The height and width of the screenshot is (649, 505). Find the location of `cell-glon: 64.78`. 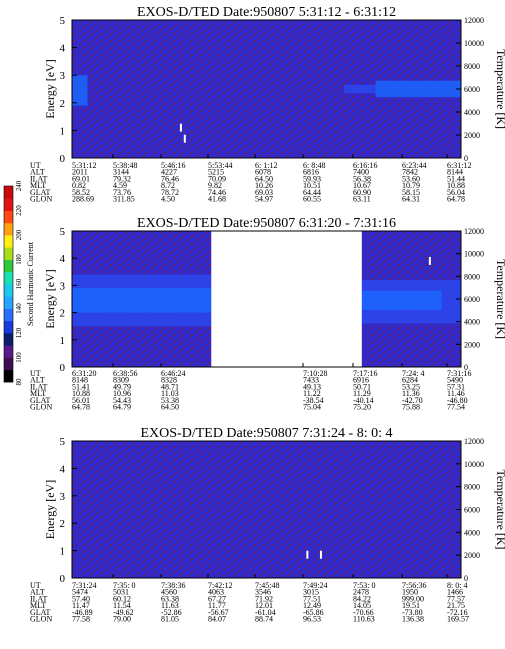

cell-glon: 64.78 is located at coordinates (456, 199).